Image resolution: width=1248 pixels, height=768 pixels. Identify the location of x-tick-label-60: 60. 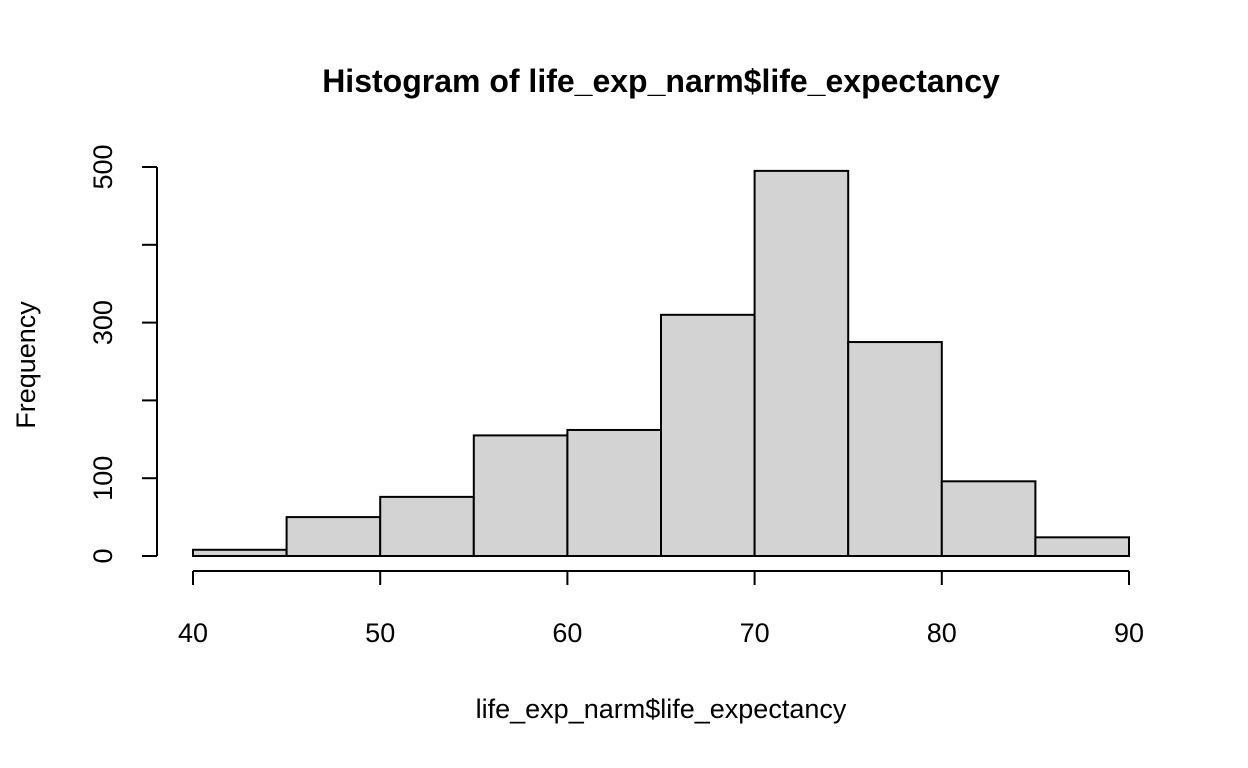
(567, 633).